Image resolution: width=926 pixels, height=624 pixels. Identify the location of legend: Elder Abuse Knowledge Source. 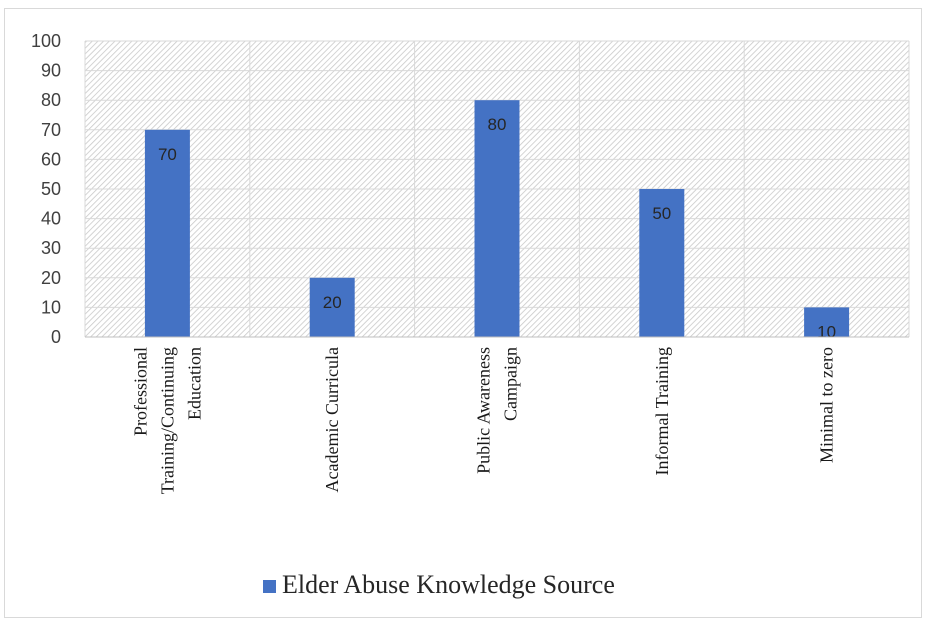
(439, 584).